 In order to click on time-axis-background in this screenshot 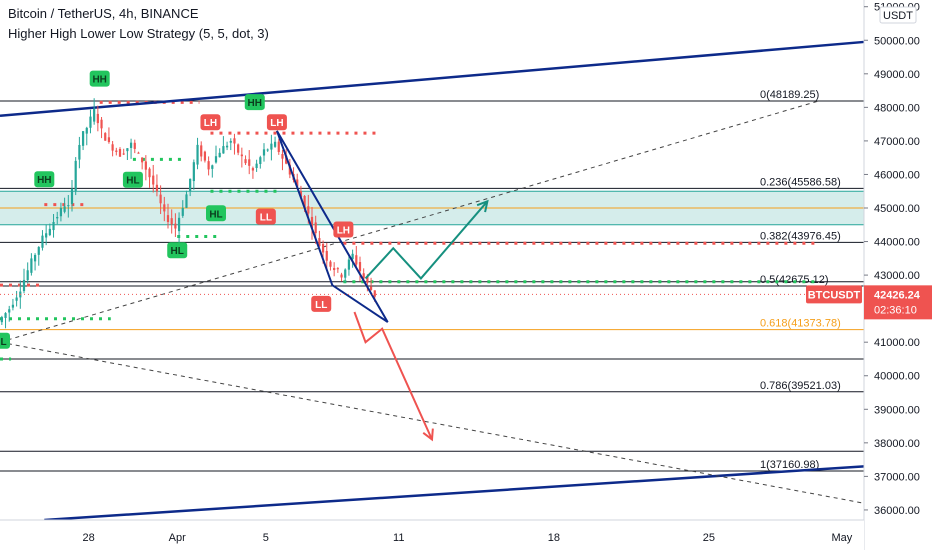, I will do `click(432, 535)`.